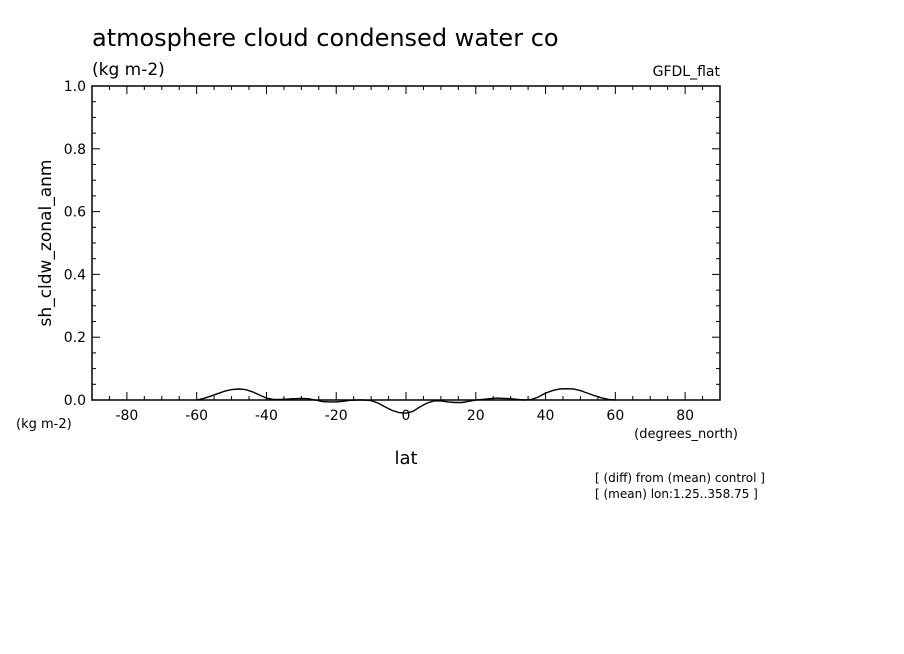  Describe the element at coordinates (75, 150) in the screenshot. I see `y-tick-label: 0.8` at that location.